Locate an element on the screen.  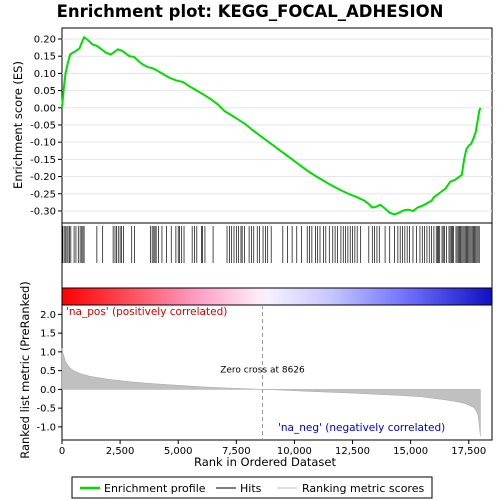
es-y-tick-label: -0.10 is located at coordinates (43, 143).